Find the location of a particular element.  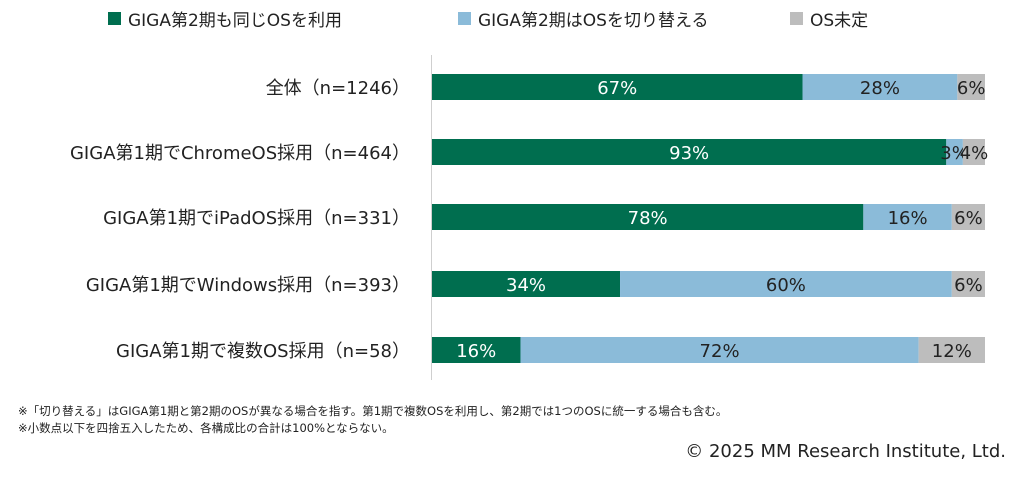

data-label: 28% is located at coordinates (880, 88).